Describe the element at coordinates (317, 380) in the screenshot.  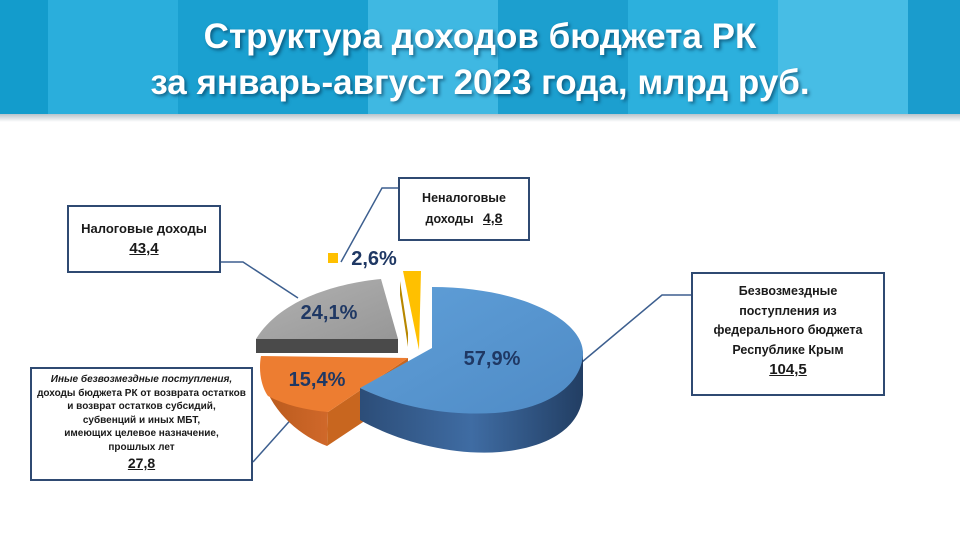
I see `label-other-percent: 15,4%` at that location.